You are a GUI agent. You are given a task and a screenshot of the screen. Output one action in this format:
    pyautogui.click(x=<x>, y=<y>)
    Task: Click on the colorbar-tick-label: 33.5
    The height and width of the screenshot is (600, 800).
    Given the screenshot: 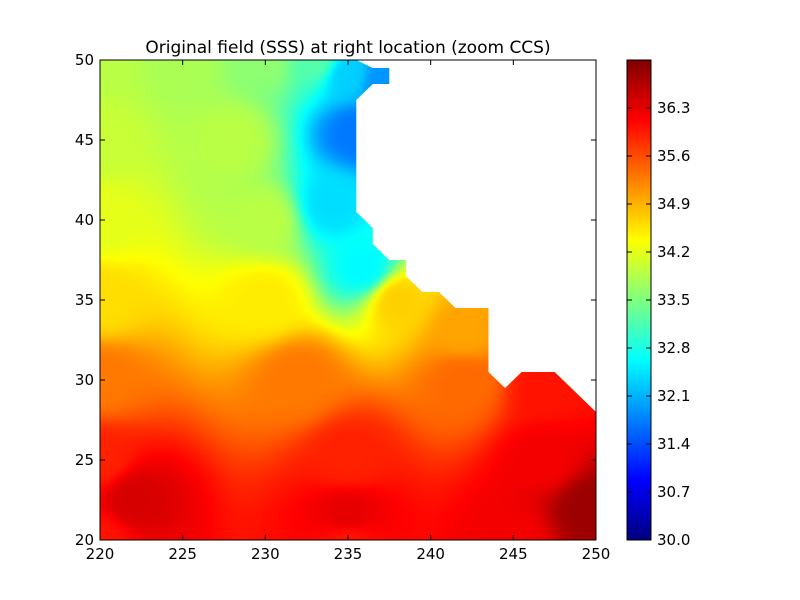 What is the action you would take?
    pyautogui.click(x=673, y=300)
    